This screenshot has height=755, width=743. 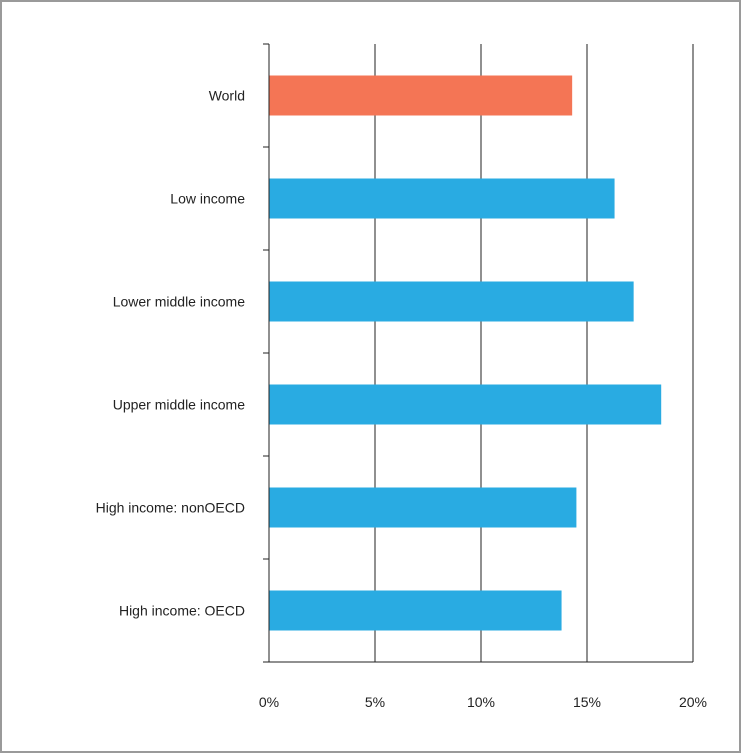 I want to click on x-tick-label: 5%, so click(x=375, y=702).